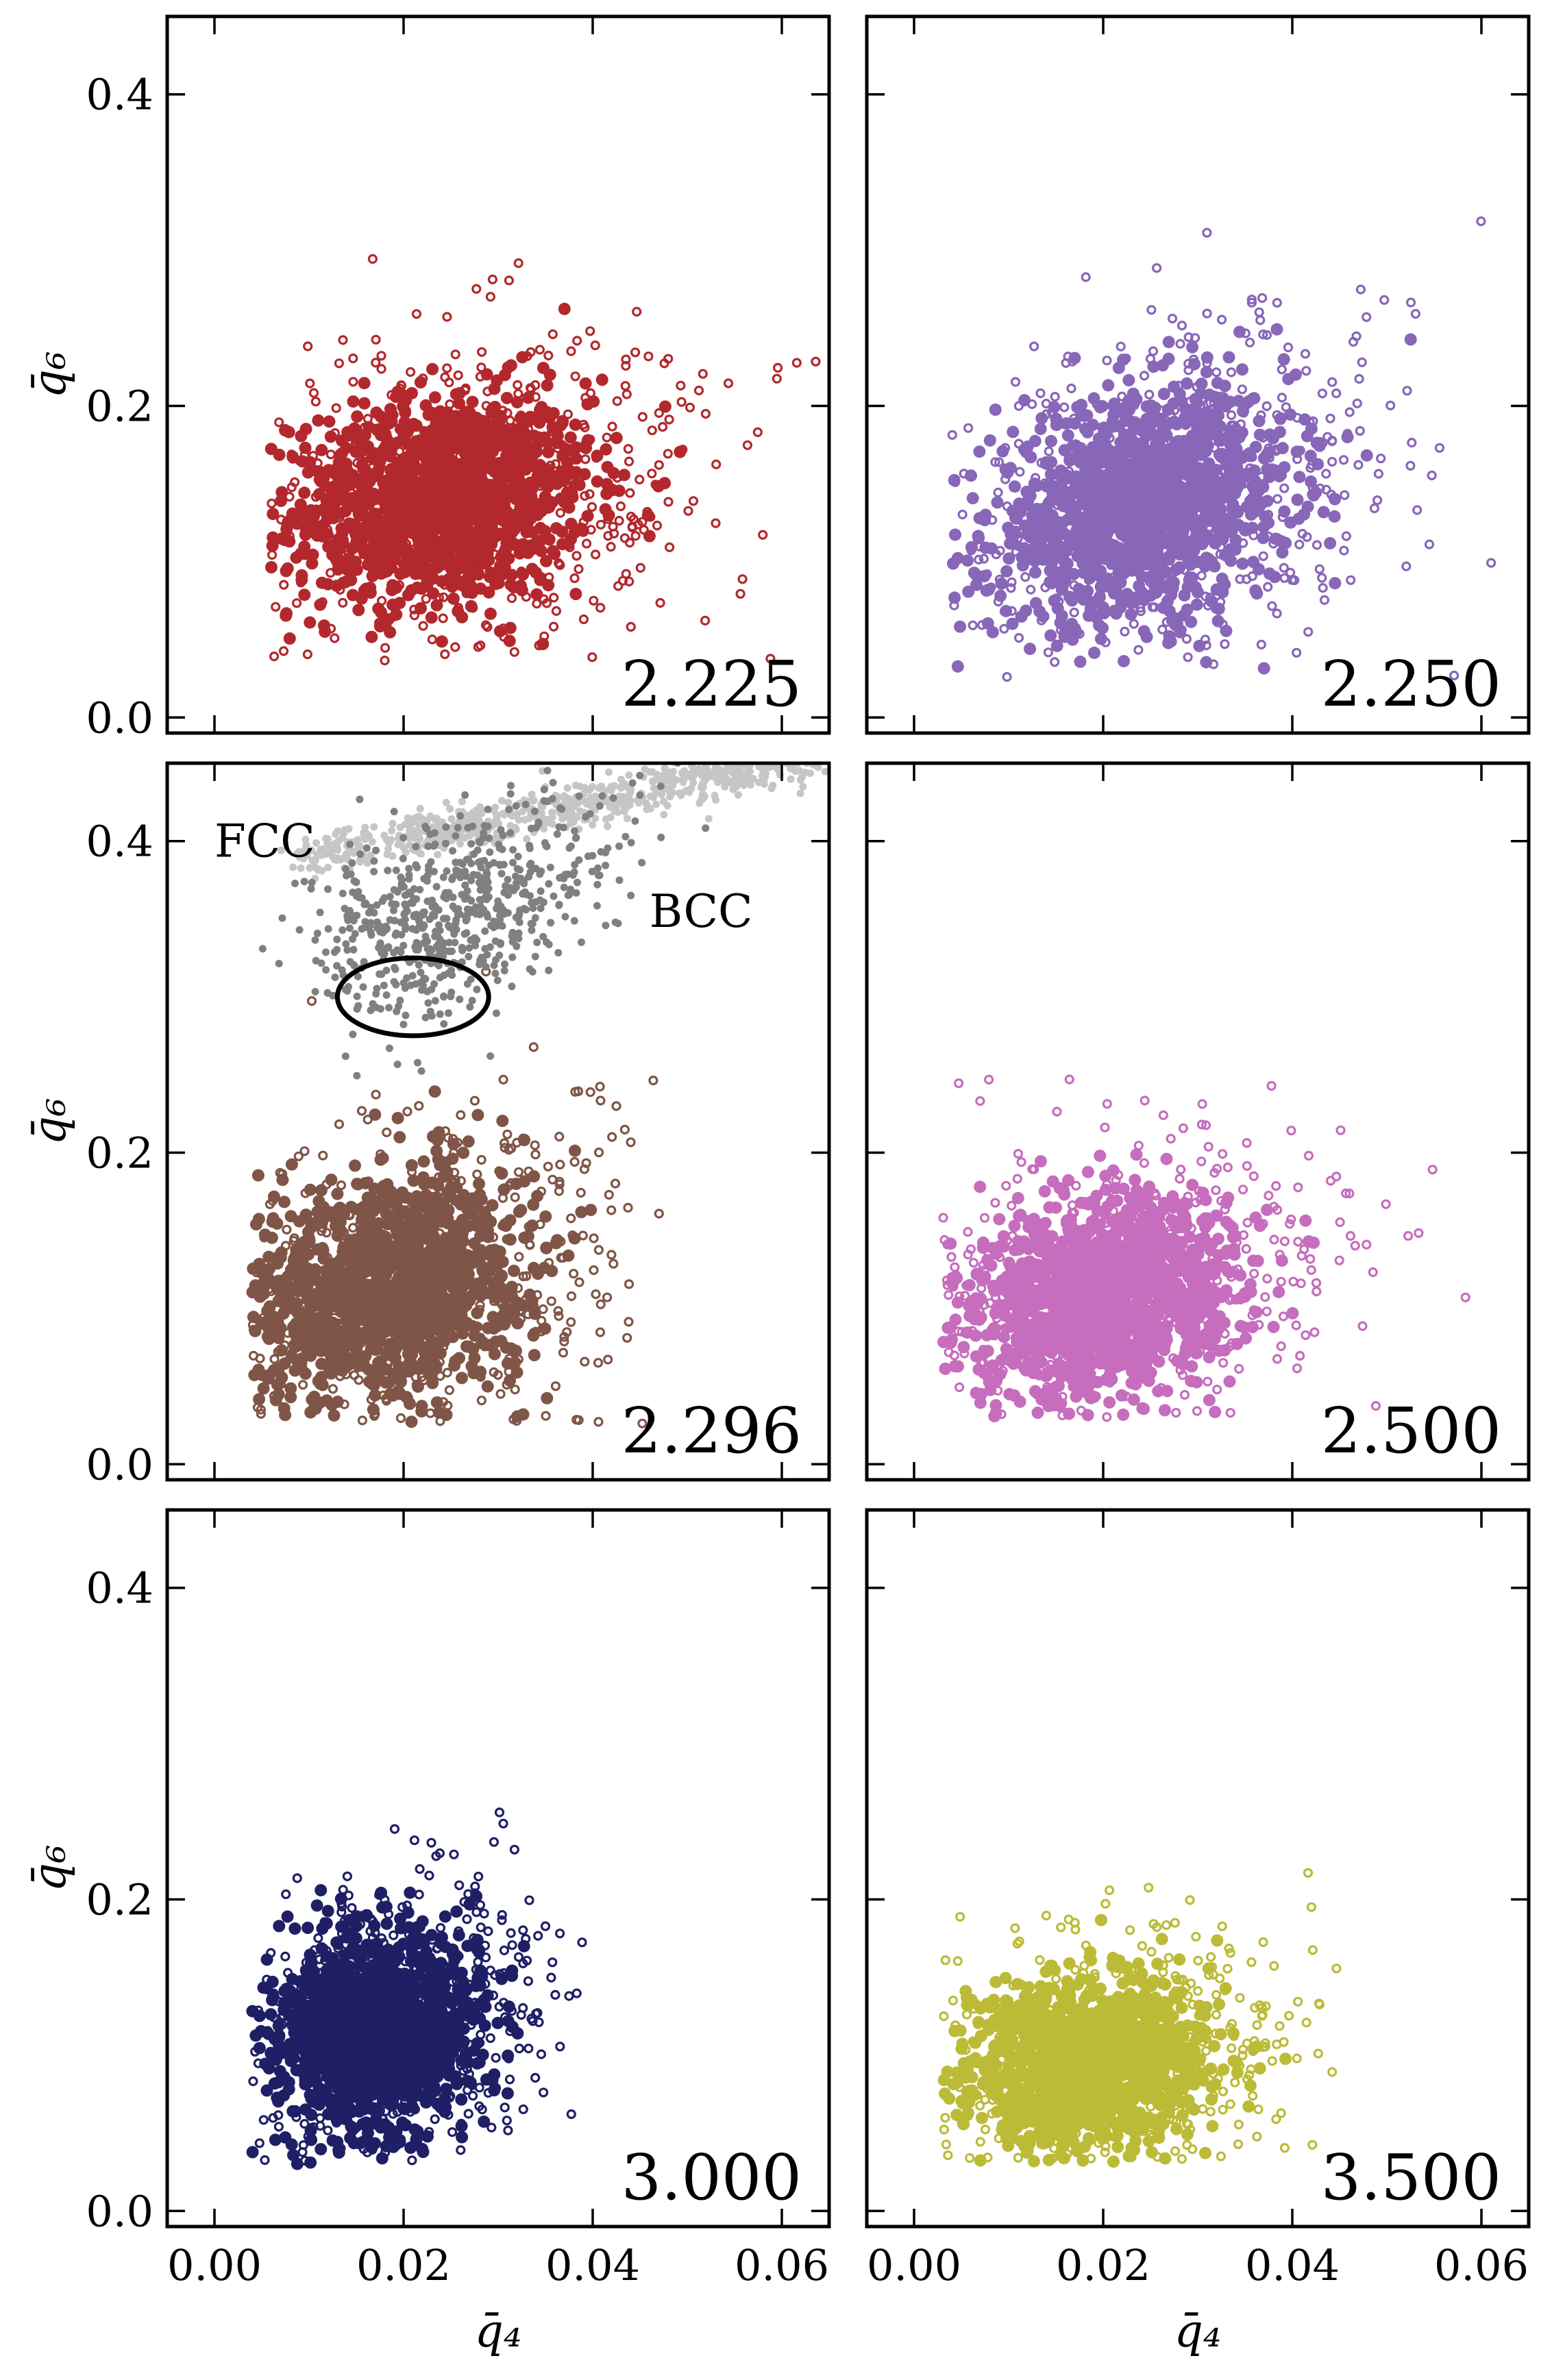  I want to click on y-tick-label: 0.2, so click(119, 406).